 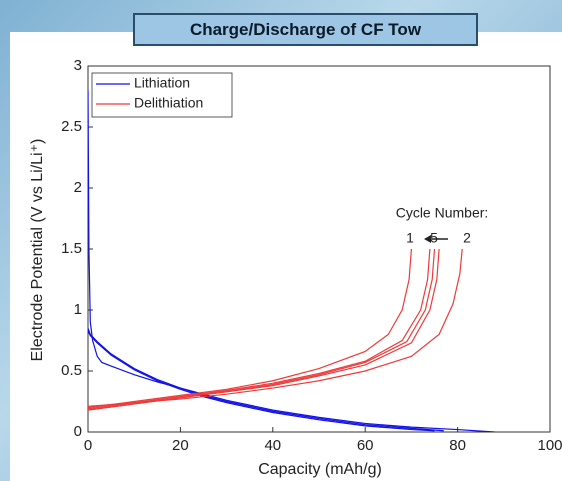 What do you see at coordinates (427, 239) in the screenshot?
I see `arrow-head` at bounding box center [427, 239].